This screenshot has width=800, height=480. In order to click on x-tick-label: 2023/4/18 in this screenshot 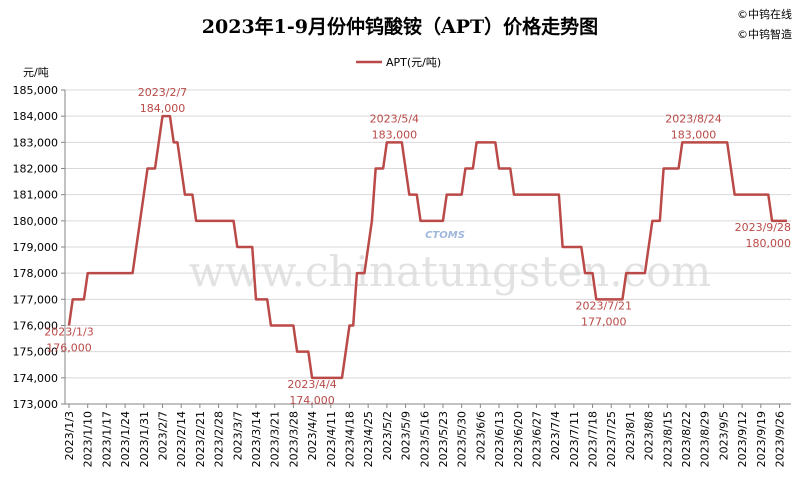, I will do `click(349, 439)`.